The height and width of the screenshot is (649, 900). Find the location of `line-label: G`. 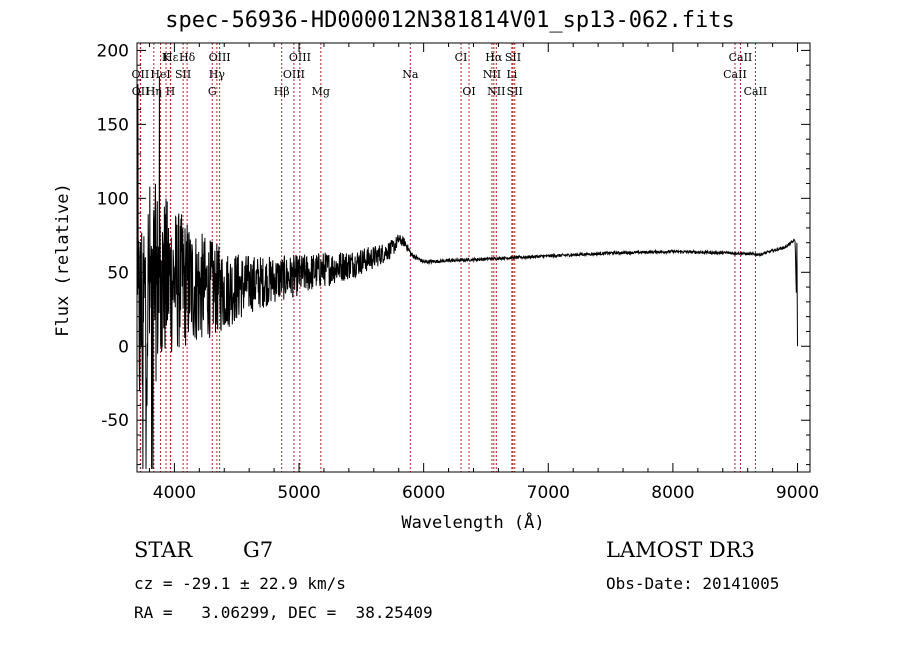

line-label: G is located at coordinates (212, 91).